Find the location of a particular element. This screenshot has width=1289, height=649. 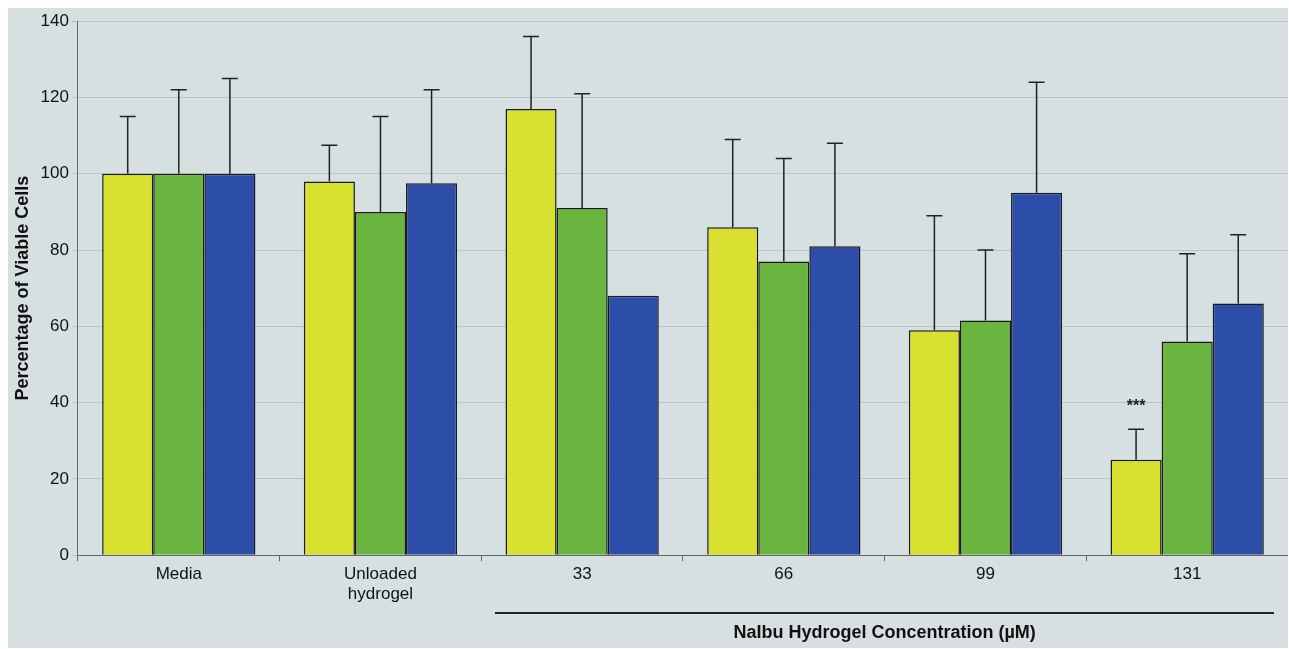

y-tick-label: 60 is located at coordinates (59, 326).